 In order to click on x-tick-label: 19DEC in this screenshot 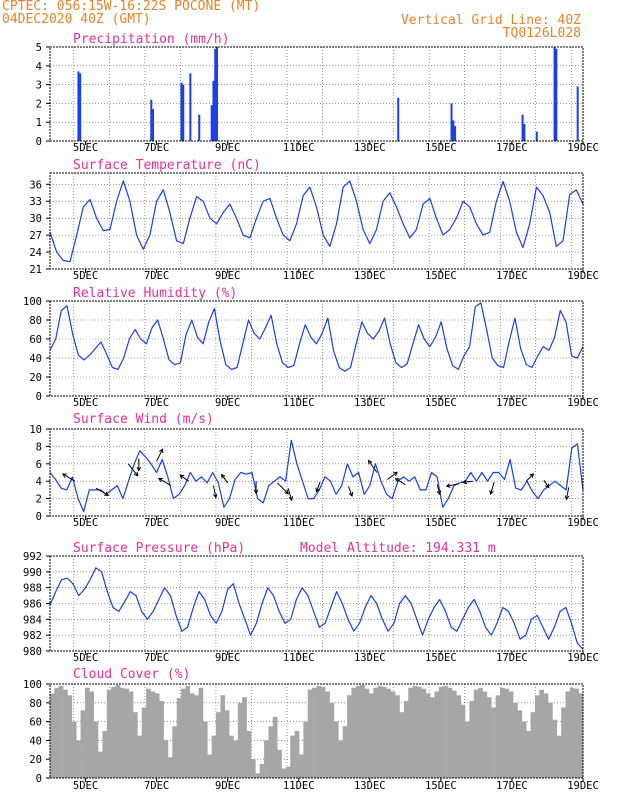, I will do `click(583, 786)`.